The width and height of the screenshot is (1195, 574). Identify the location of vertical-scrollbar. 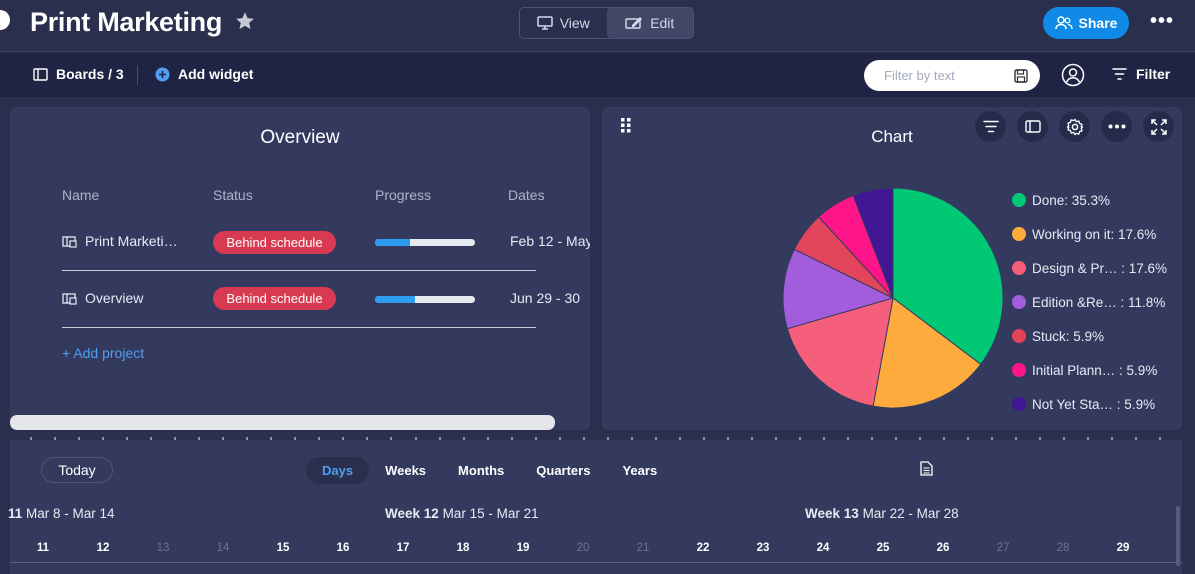
(1178, 536).